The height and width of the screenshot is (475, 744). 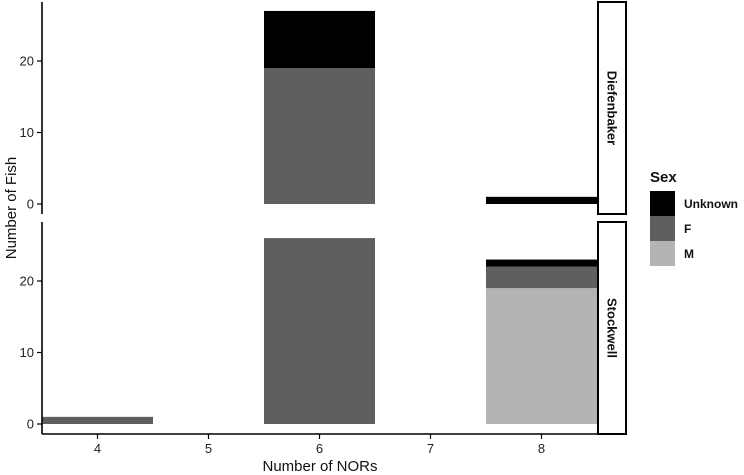 What do you see at coordinates (11, 208) in the screenshot?
I see `y-axis-title: Number of Fish` at bounding box center [11, 208].